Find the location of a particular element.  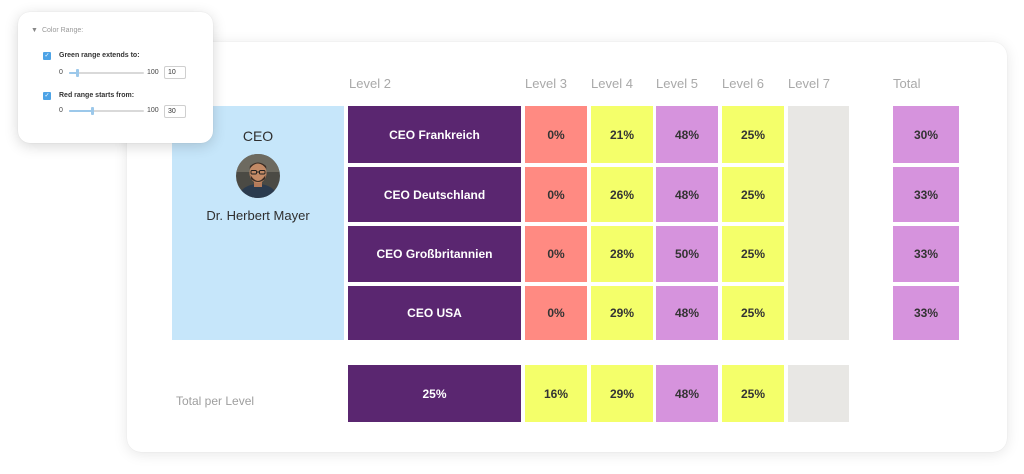

total-per-level-label: Total per Level is located at coordinates (215, 401).